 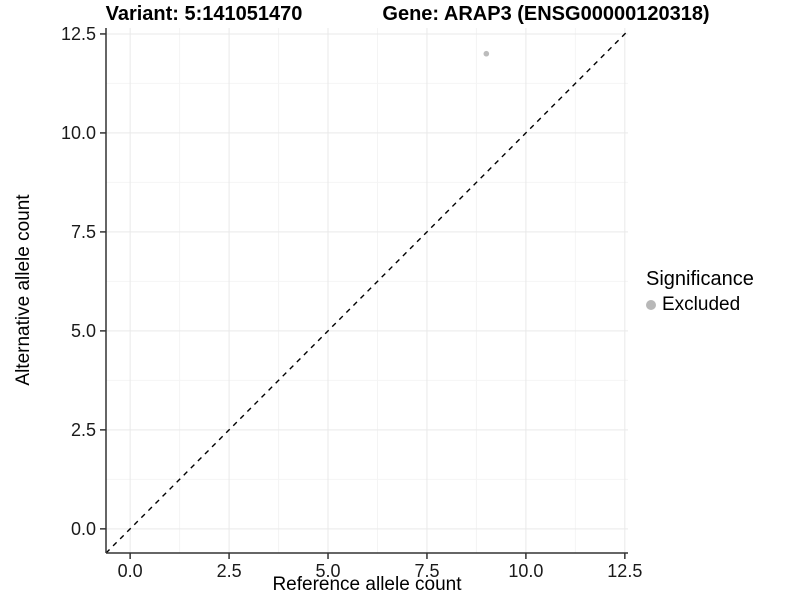 I want to click on y-tick-label: 2.5, so click(x=83, y=430).